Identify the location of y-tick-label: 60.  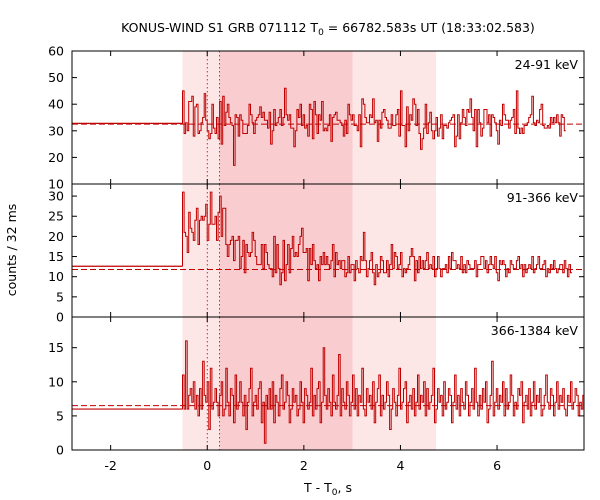
(56, 51).